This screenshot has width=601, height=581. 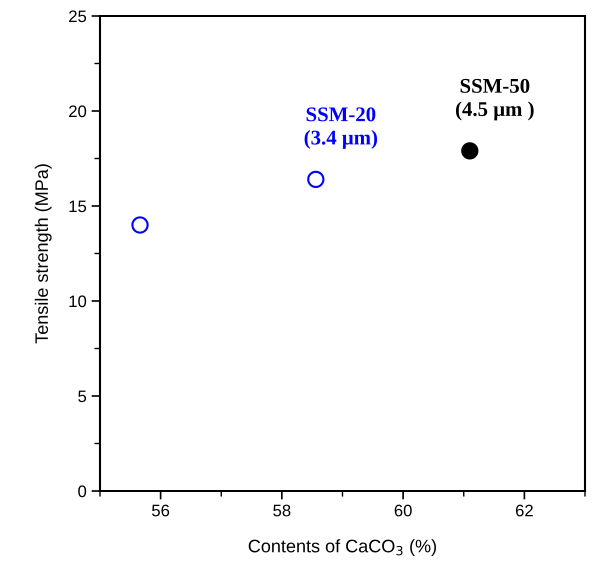 I want to click on y-tick-label: 20, so click(x=77, y=111).